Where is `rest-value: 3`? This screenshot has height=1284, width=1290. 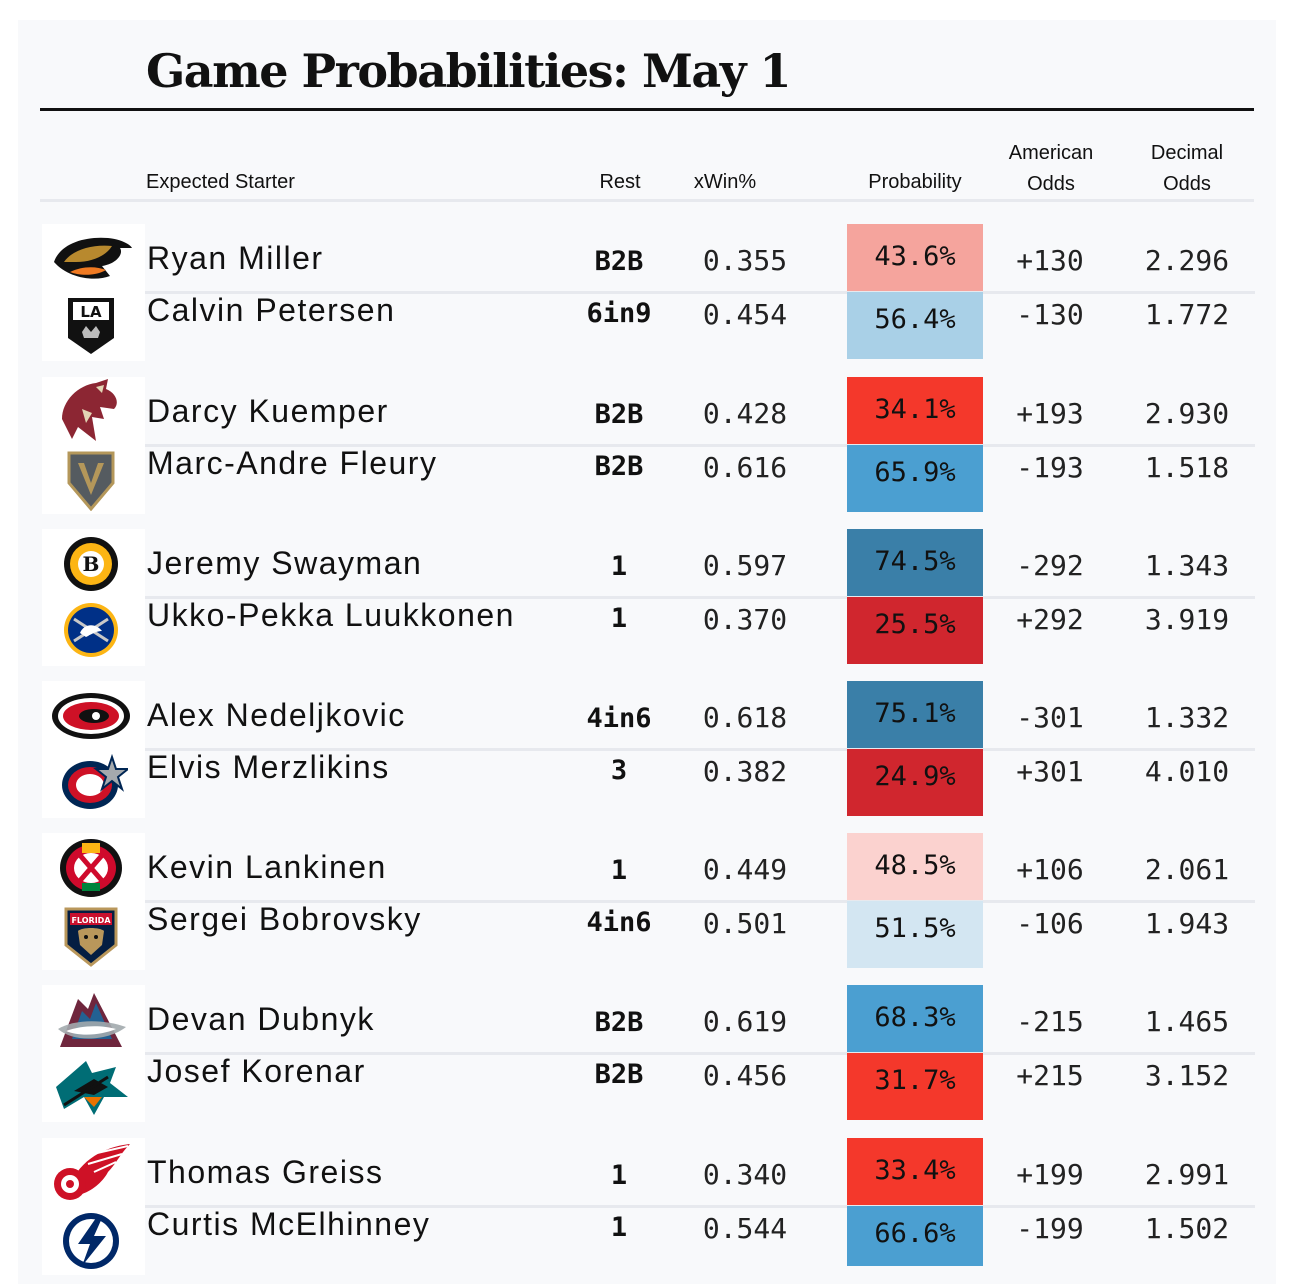
rest-value: 3 is located at coordinates (619, 770).